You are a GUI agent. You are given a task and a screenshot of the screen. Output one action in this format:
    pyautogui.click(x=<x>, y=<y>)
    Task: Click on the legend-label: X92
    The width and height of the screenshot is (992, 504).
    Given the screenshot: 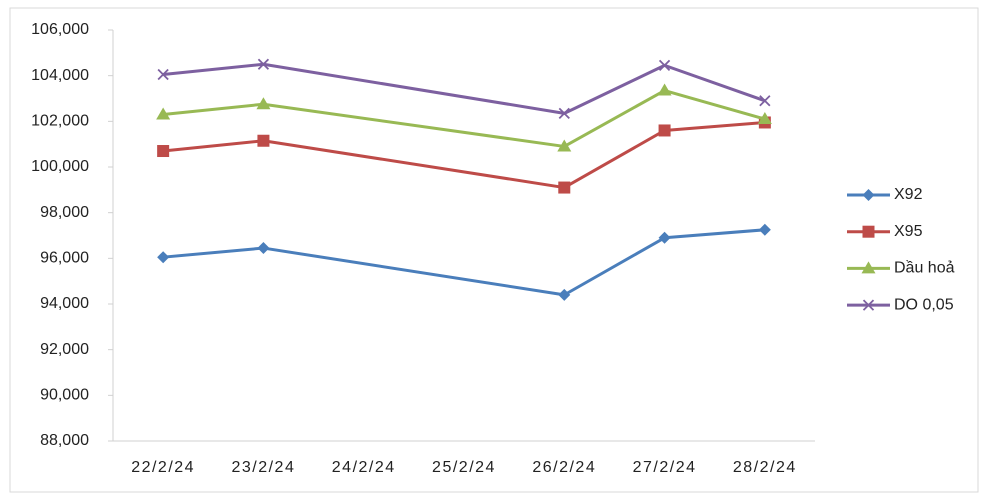 What is the action you would take?
    pyautogui.click(x=908, y=194)
    